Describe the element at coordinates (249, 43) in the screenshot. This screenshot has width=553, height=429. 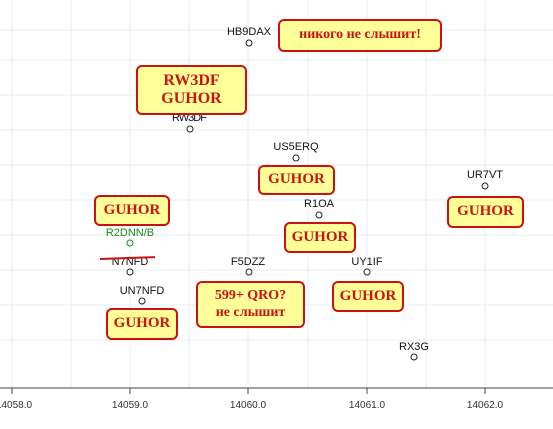
I see `spot-marker-hb9dax` at that location.